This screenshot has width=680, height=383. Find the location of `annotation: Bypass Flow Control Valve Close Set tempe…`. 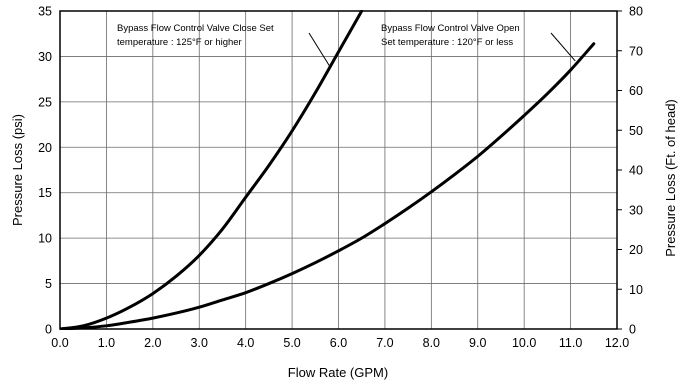

annotation: Bypass Flow Control Valve Close Set tempe… is located at coordinates (223, 44).